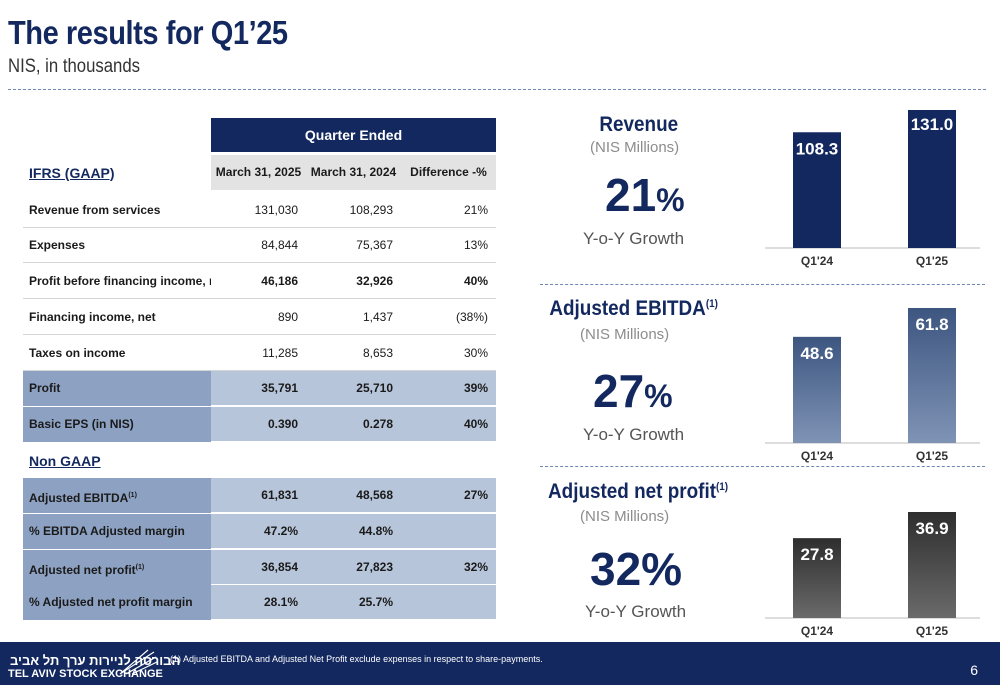 The width and height of the screenshot is (1000, 685). Describe the element at coordinates (57, 245) in the screenshot. I see `row-label: Expenses` at that location.